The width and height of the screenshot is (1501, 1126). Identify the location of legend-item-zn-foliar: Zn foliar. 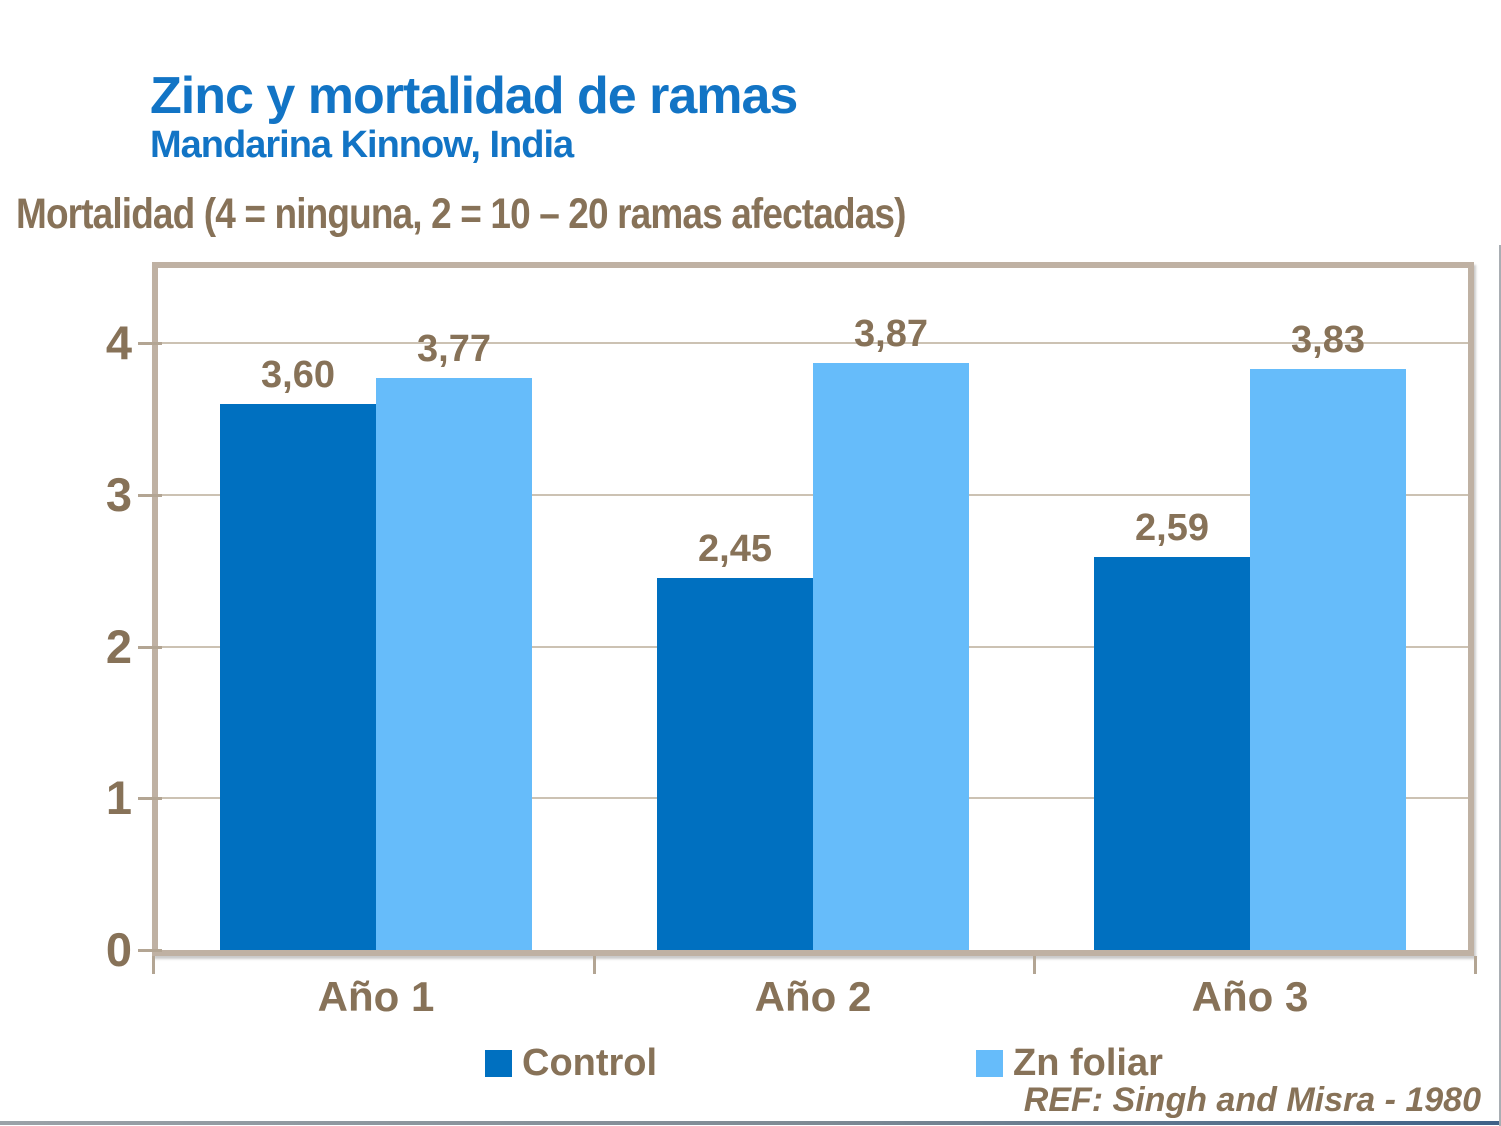
(1069, 1063).